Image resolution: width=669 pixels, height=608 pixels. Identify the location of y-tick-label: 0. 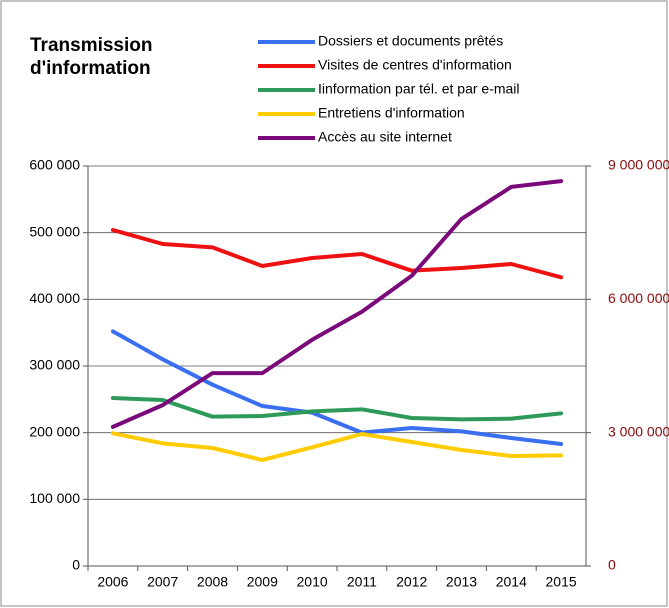
(76, 565).